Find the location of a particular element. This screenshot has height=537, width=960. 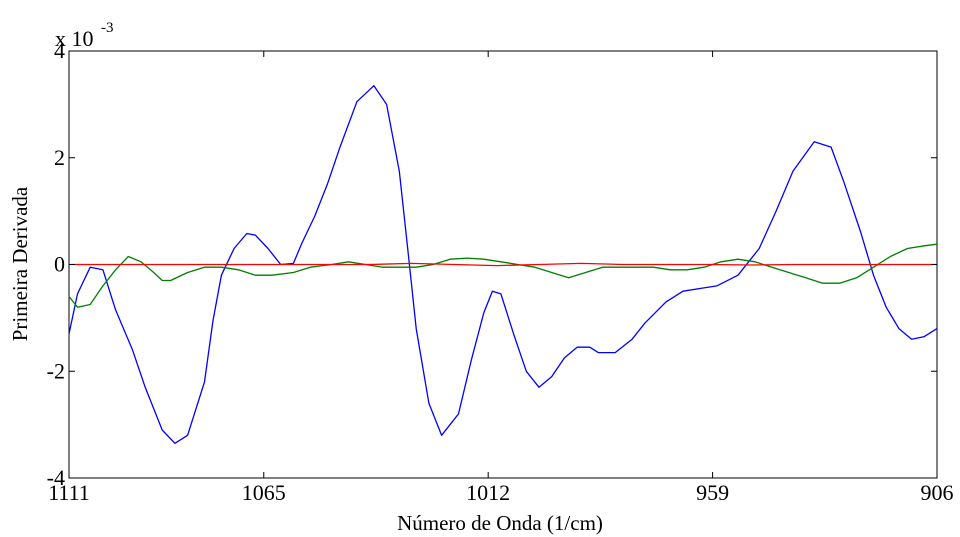

y-axis-label: Primeira Derivada is located at coordinates (20, 263).